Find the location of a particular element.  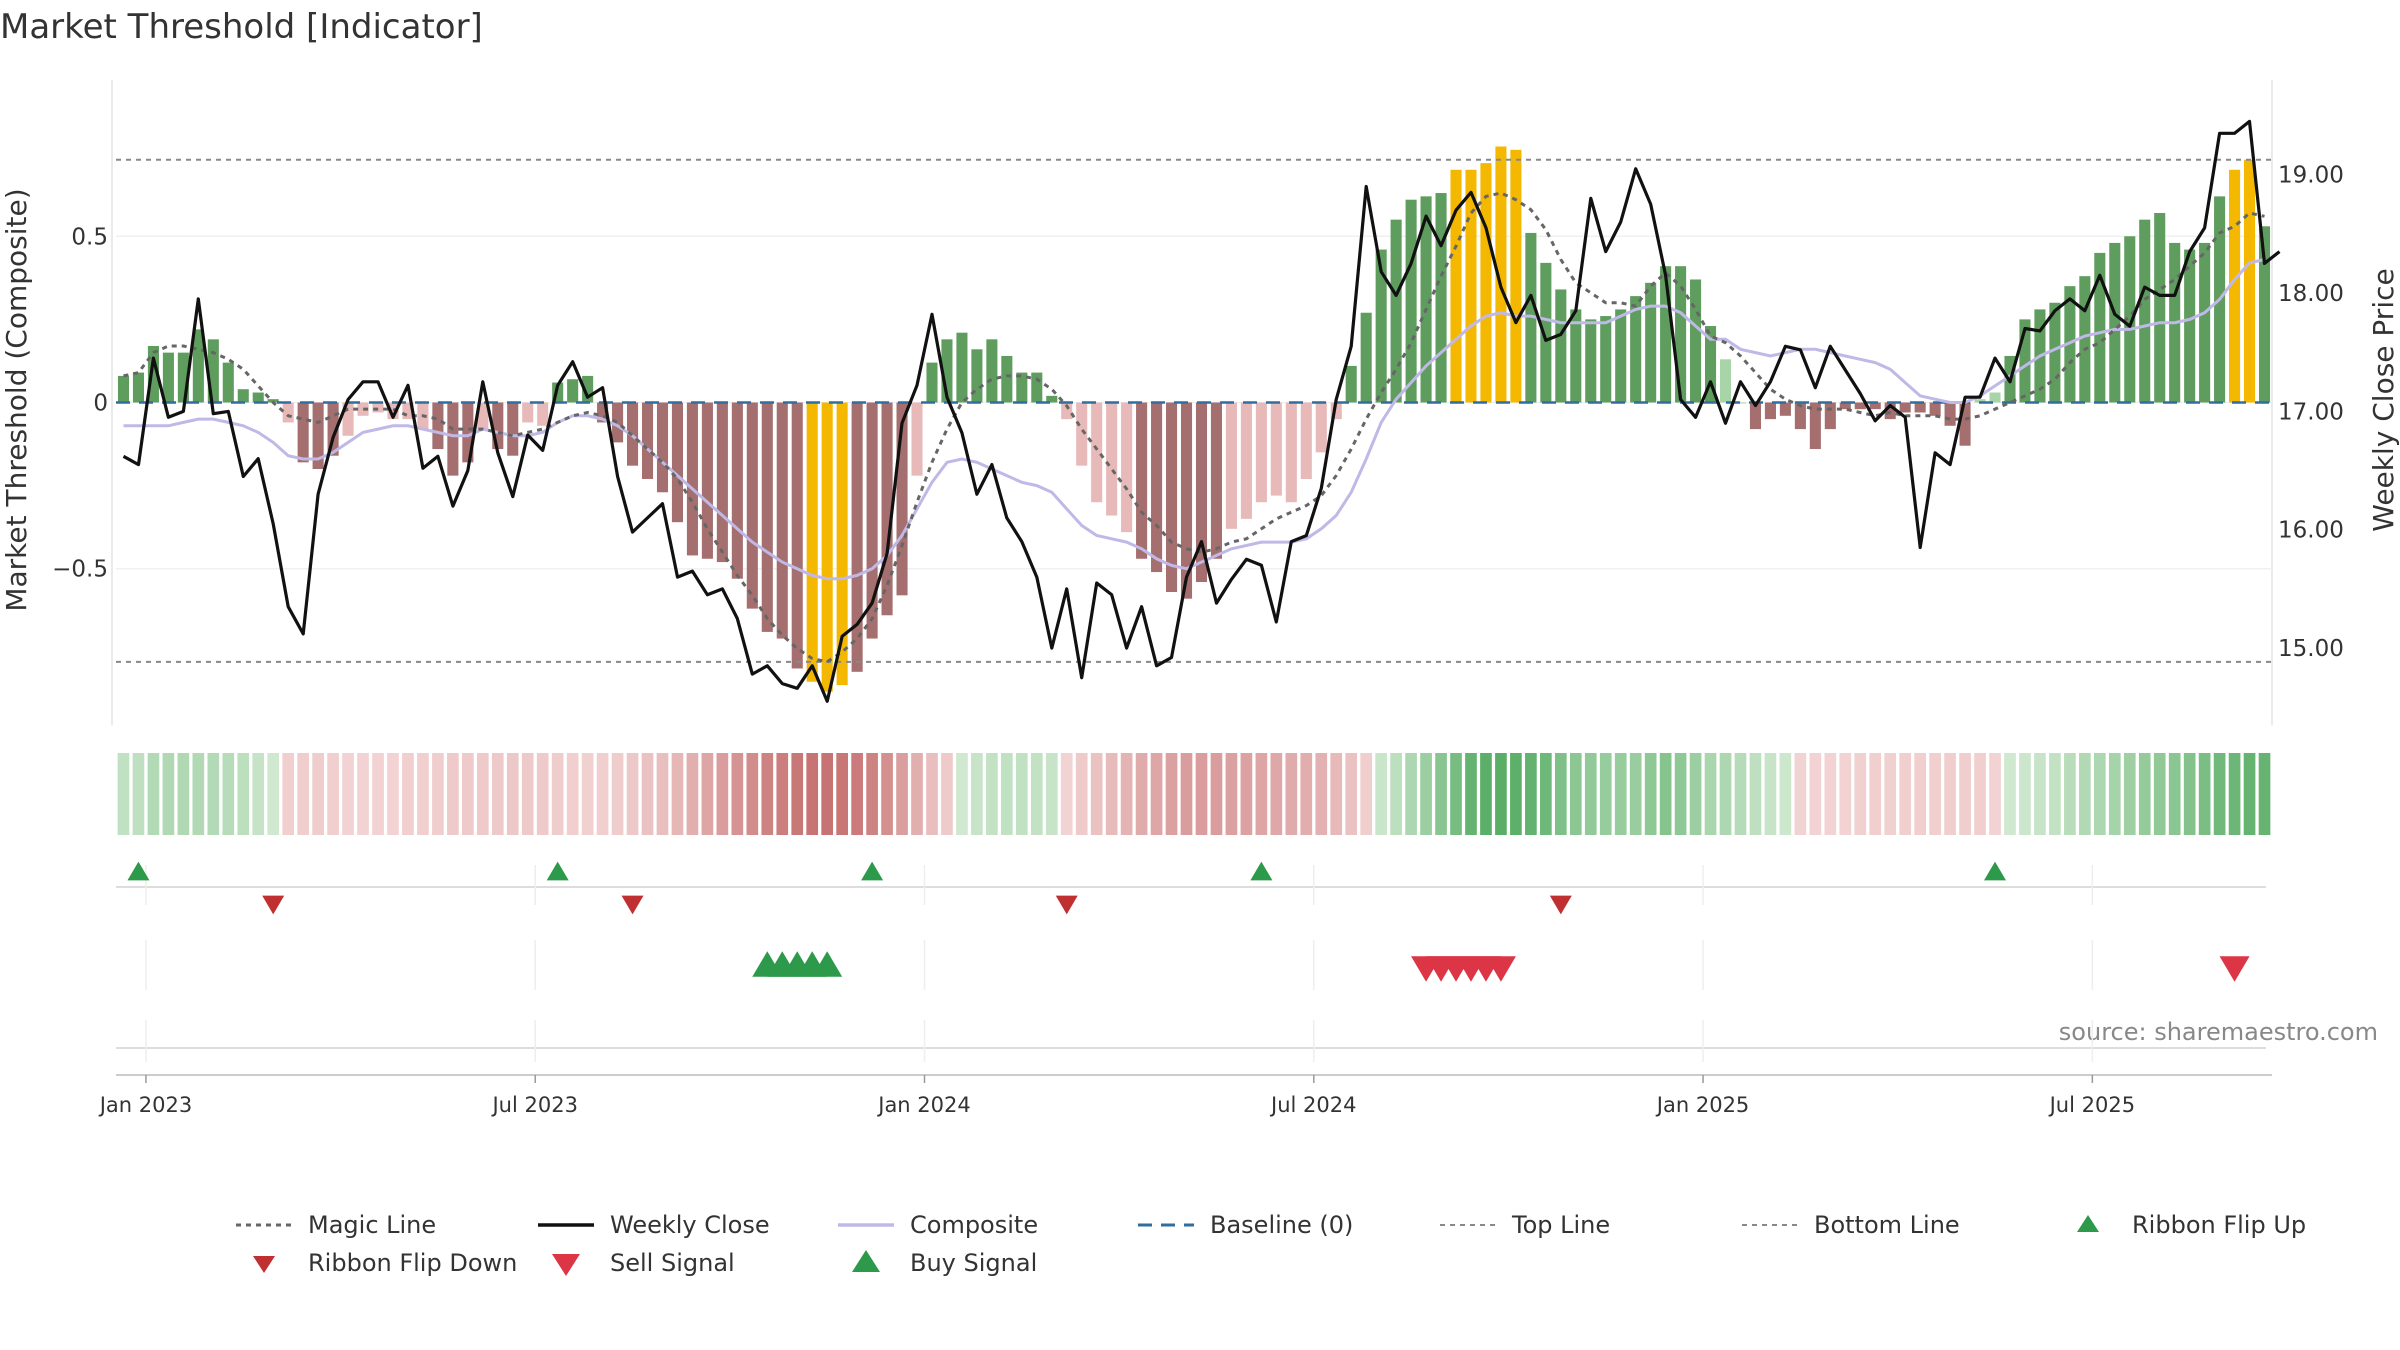

legend-label: Sell Signal is located at coordinates (672, 1263).